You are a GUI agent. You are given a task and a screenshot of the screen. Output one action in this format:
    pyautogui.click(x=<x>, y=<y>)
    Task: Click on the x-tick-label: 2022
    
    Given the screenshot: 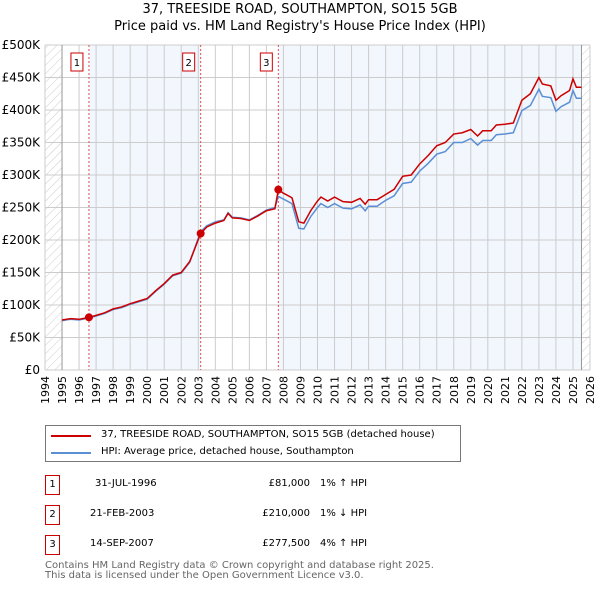 What is the action you would take?
    pyautogui.click(x=522, y=390)
    